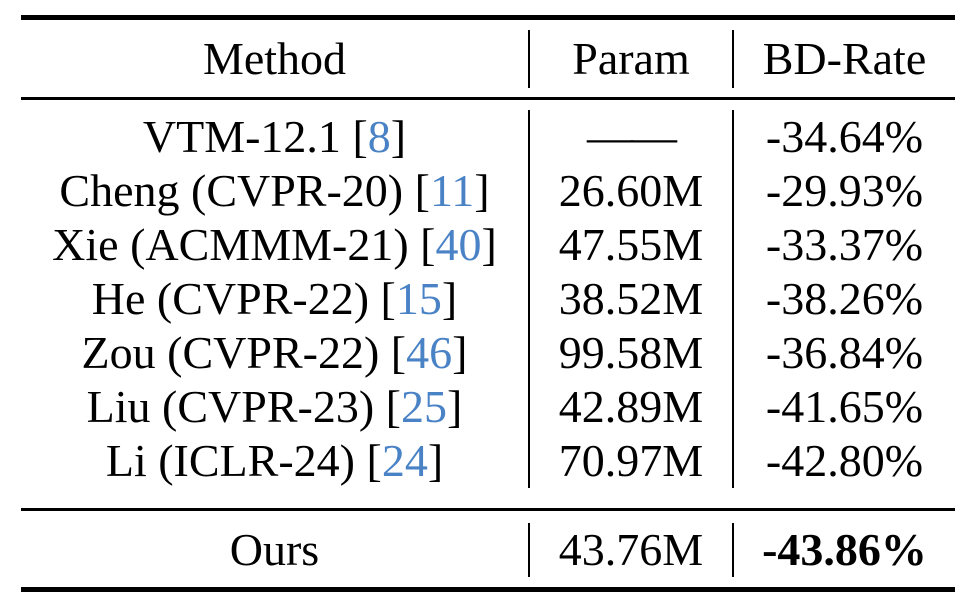  What do you see at coordinates (630, 299) in the screenshot?
I see `param-value: 38.52M` at bounding box center [630, 299].